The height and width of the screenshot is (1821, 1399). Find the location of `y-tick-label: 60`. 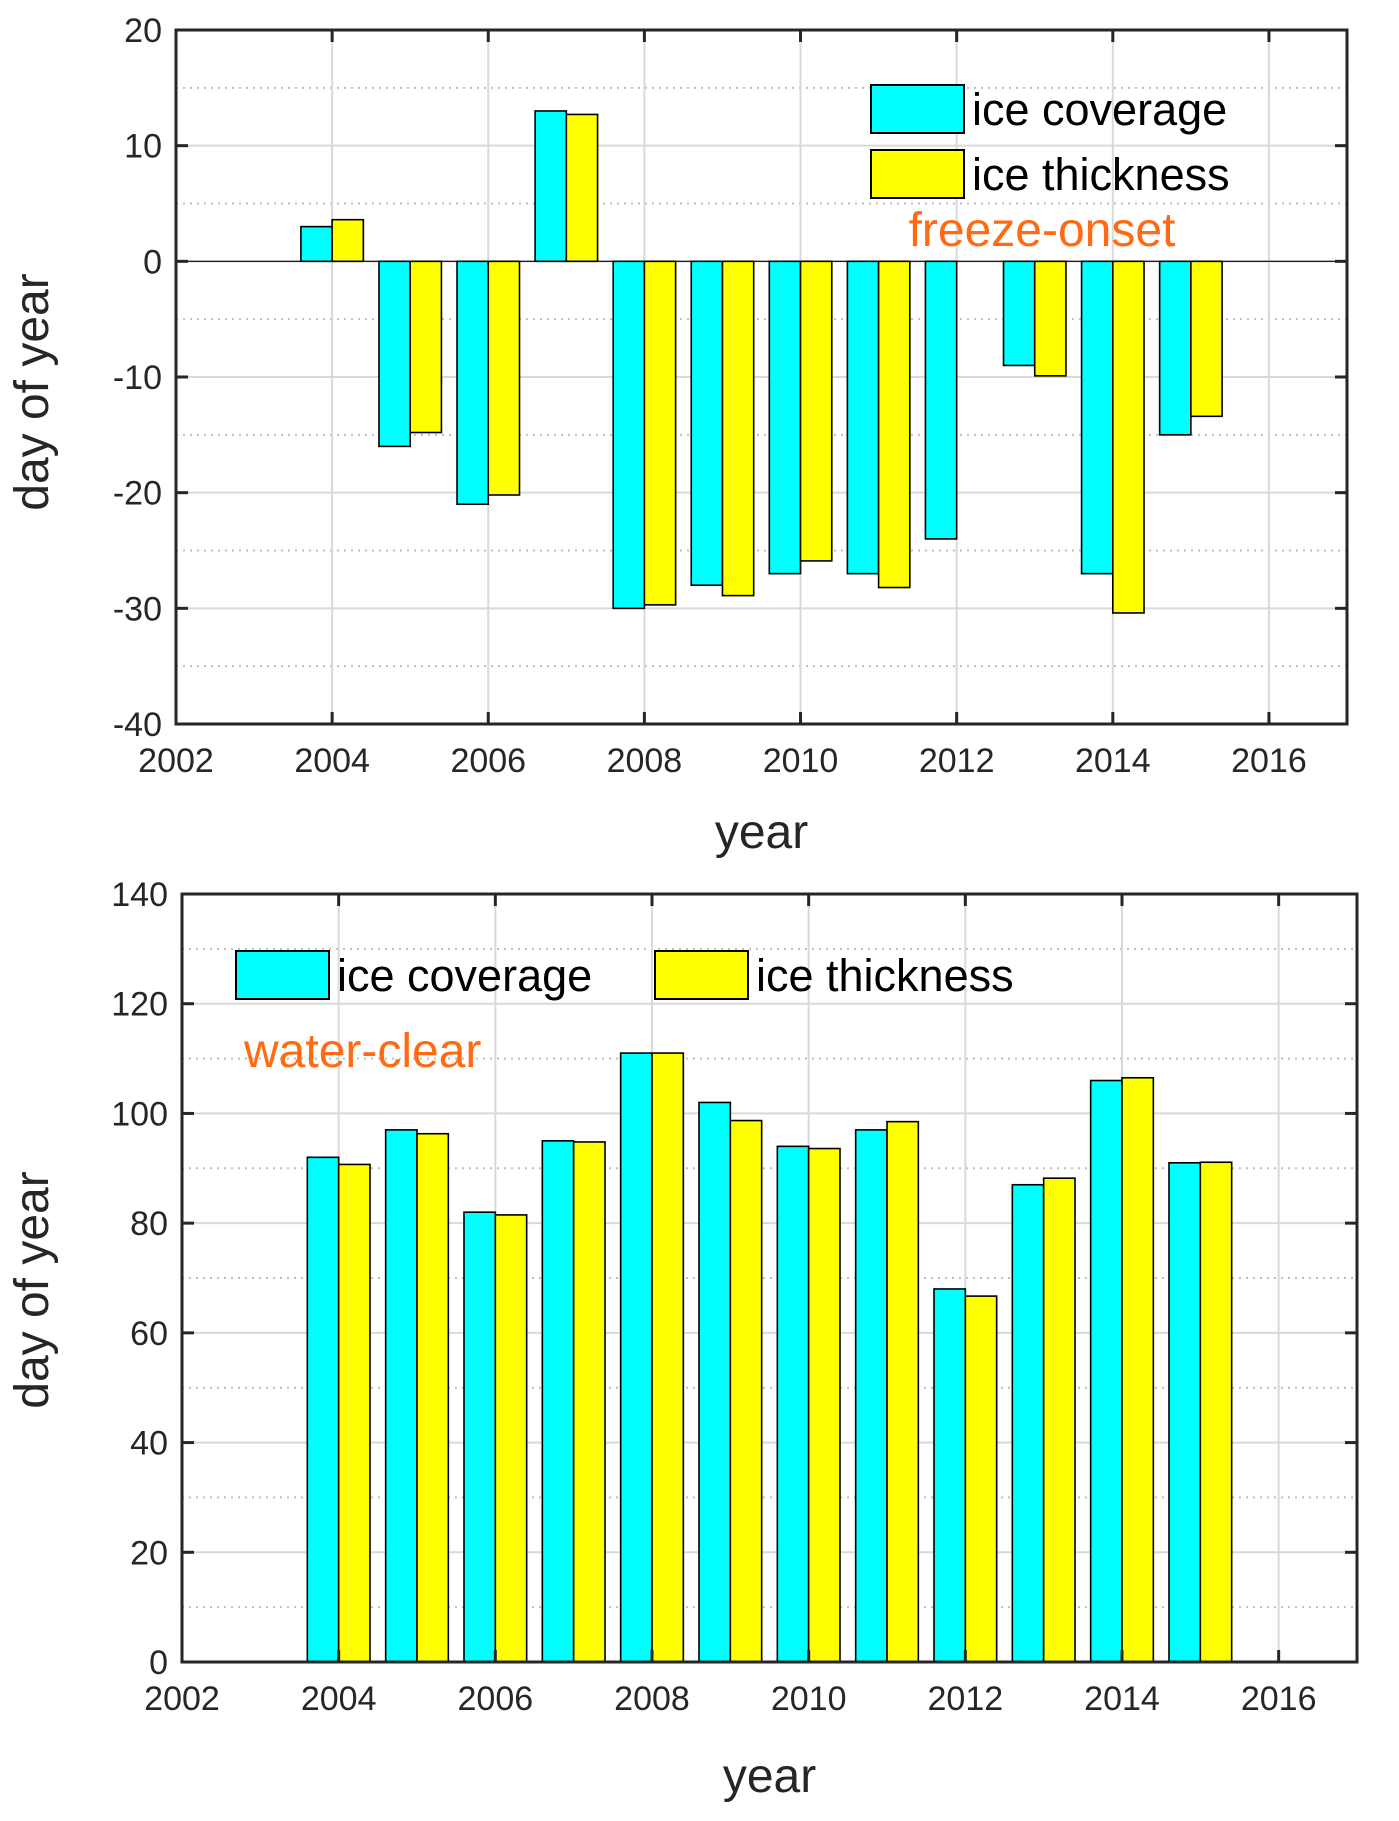

y-tick-label: 60 is located at coordinates (149, 1334).